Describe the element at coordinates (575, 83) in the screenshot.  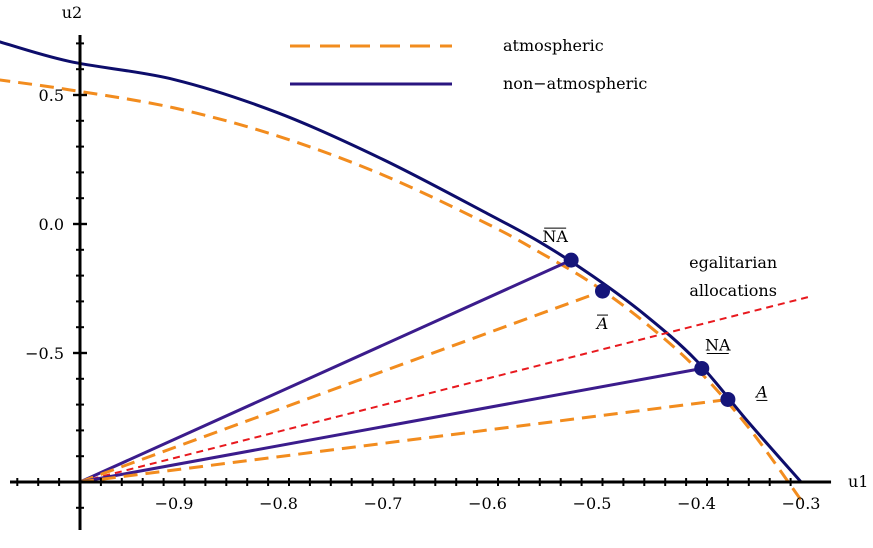
I see `legend-label: non−atmospheric` at that location.